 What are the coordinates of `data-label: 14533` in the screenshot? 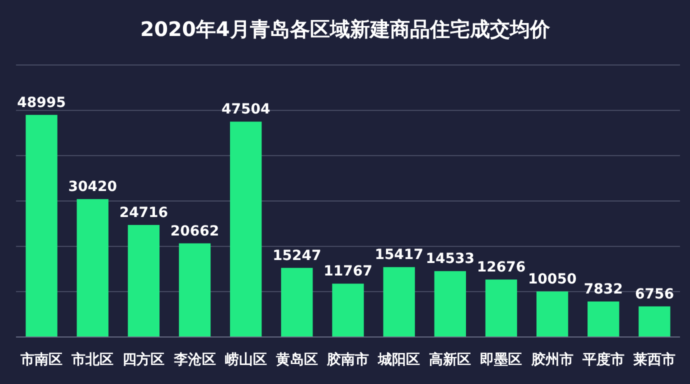 It's located at (450, 259).